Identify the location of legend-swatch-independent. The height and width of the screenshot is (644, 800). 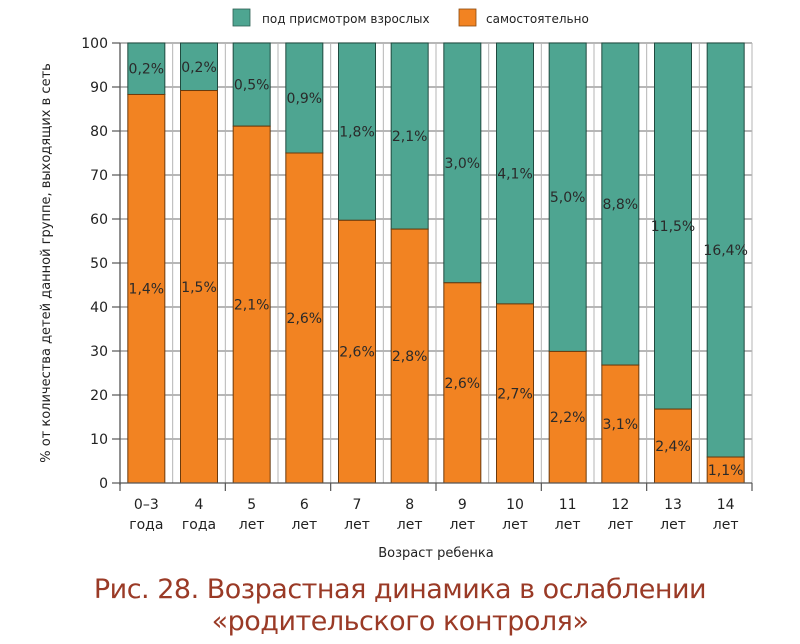
(467, 17).